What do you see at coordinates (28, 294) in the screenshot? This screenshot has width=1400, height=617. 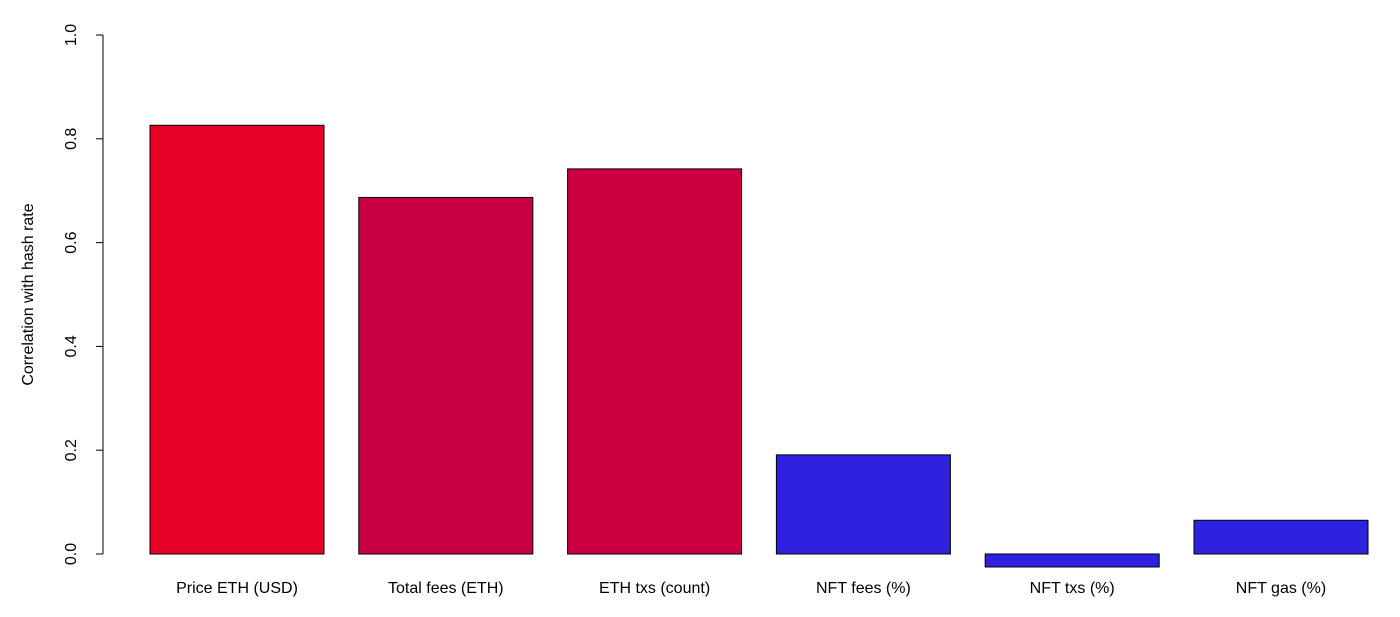 I see `y-axis-label: Correlation with hash rate` at bounding box center [28, 294].